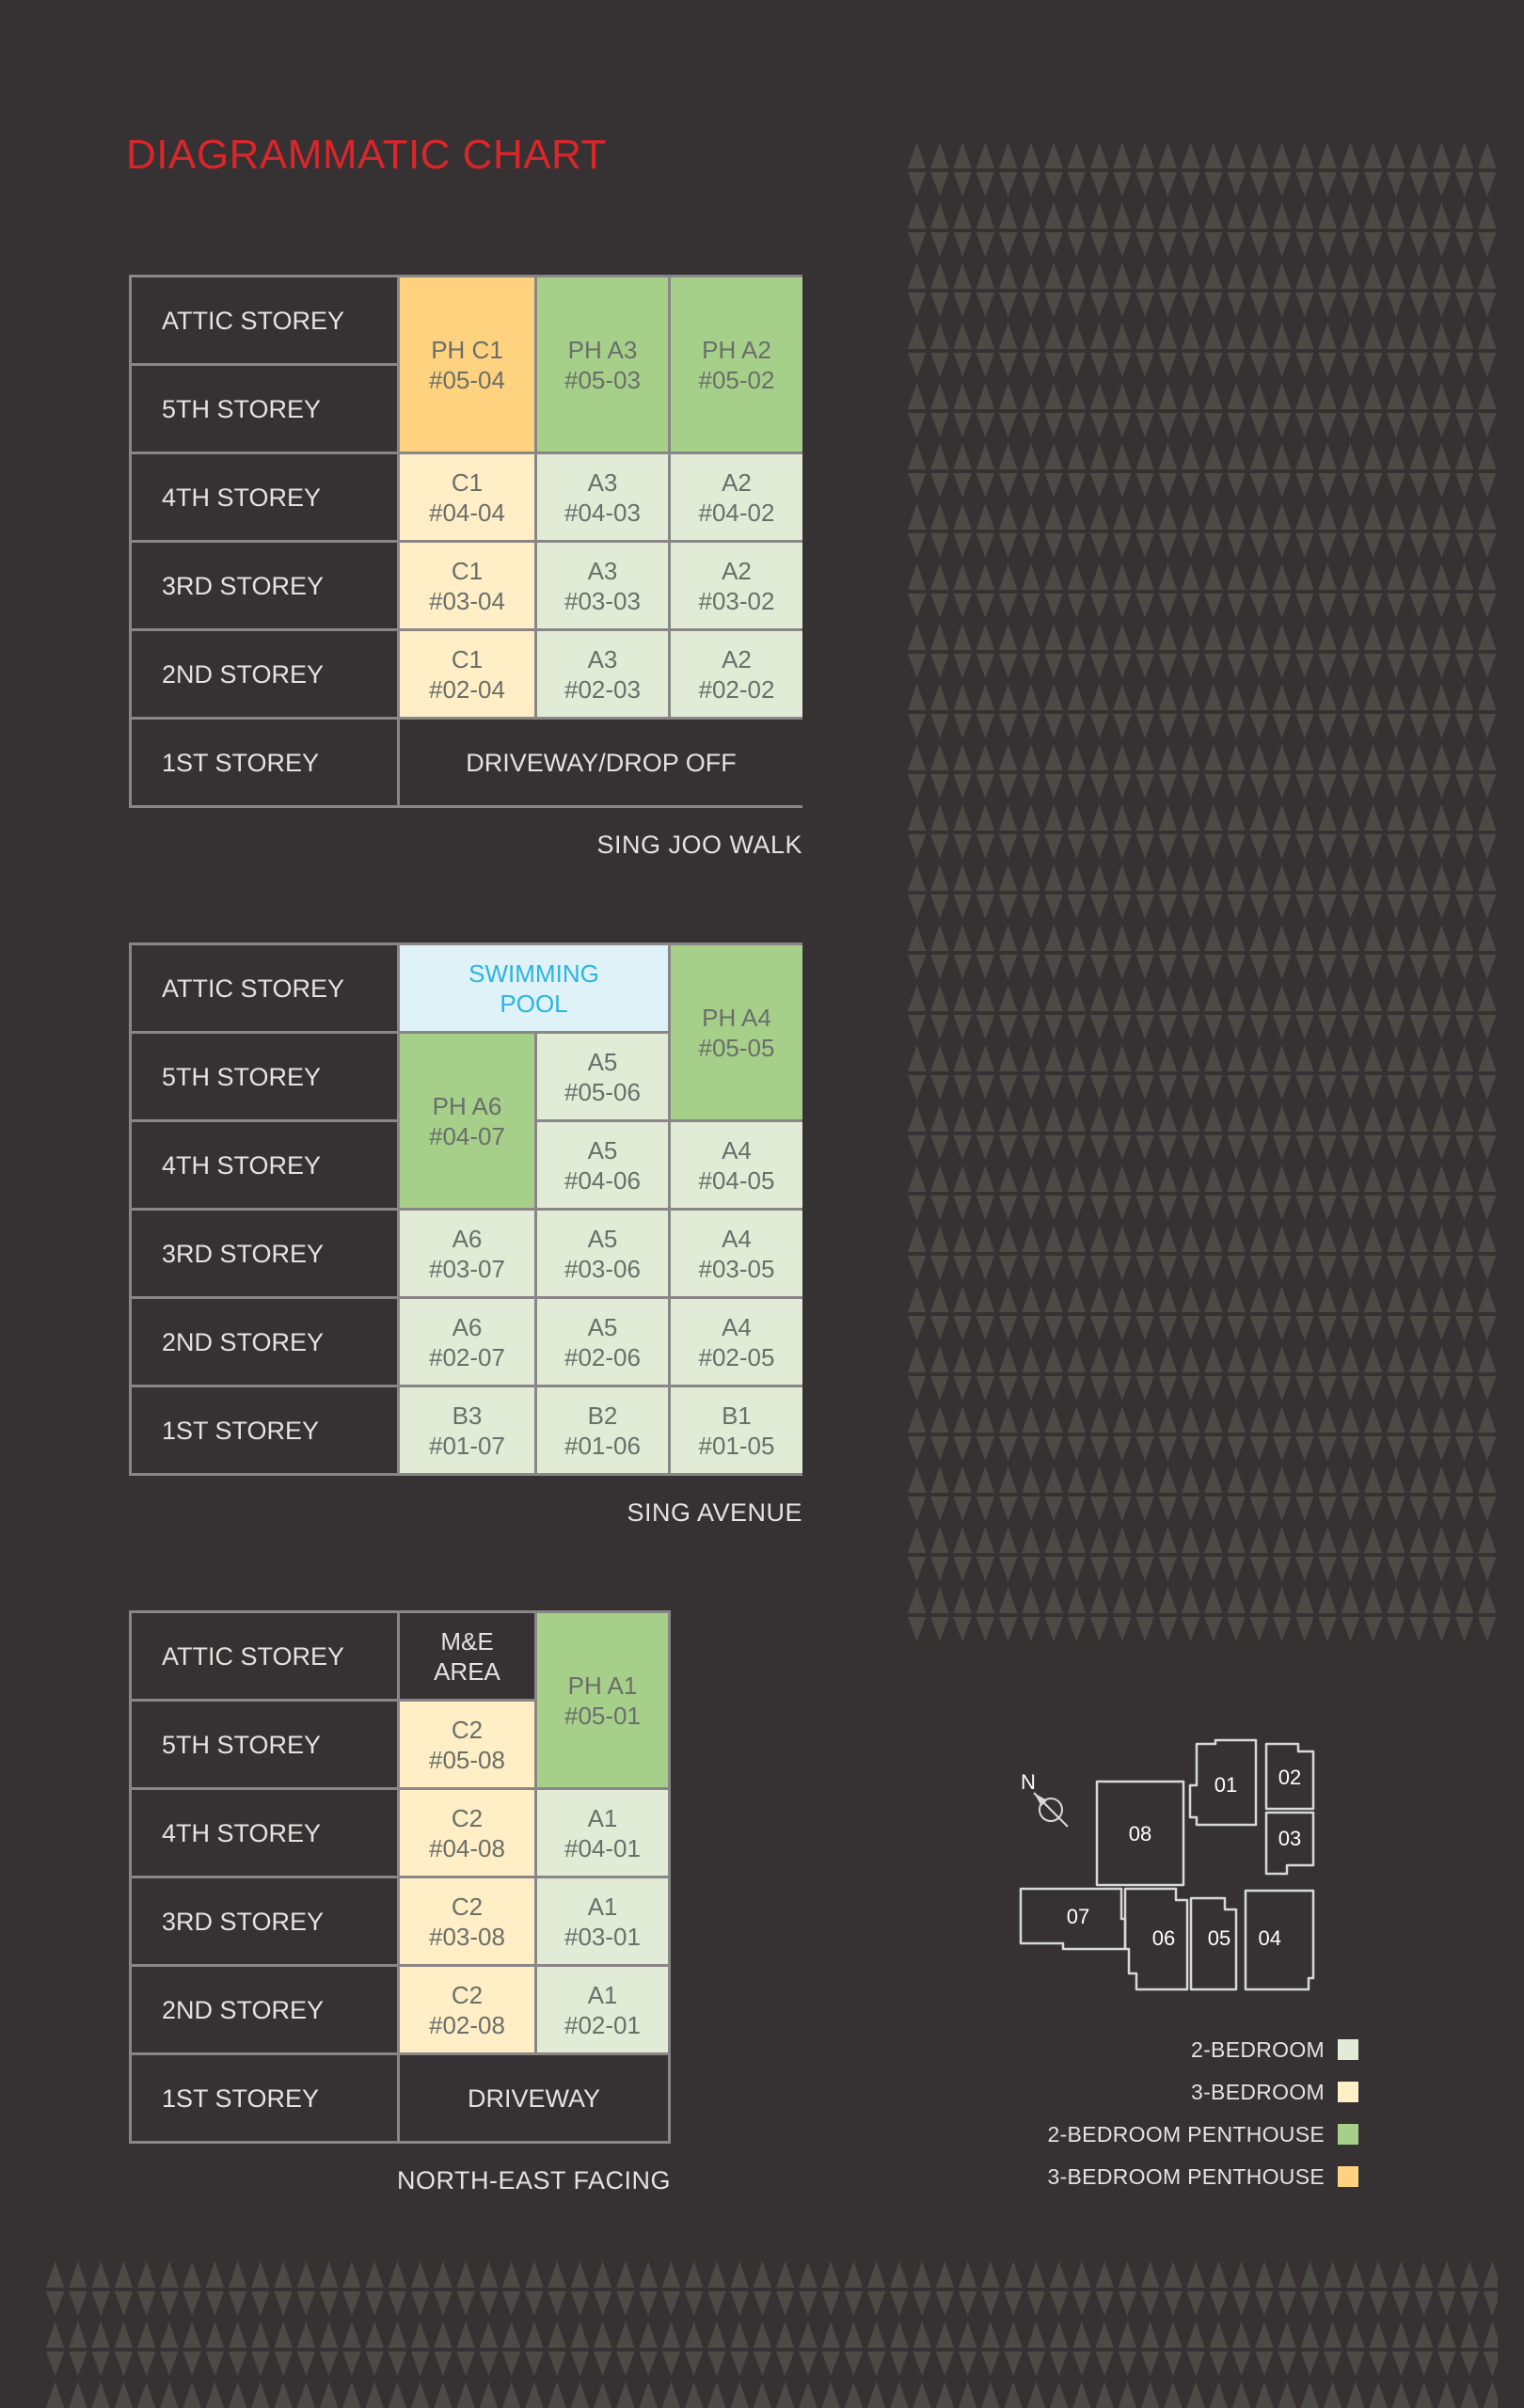  Describe the element at coordinates (1078, 1917) in the screenshot. I see `unit-number-07: 07` at that location.